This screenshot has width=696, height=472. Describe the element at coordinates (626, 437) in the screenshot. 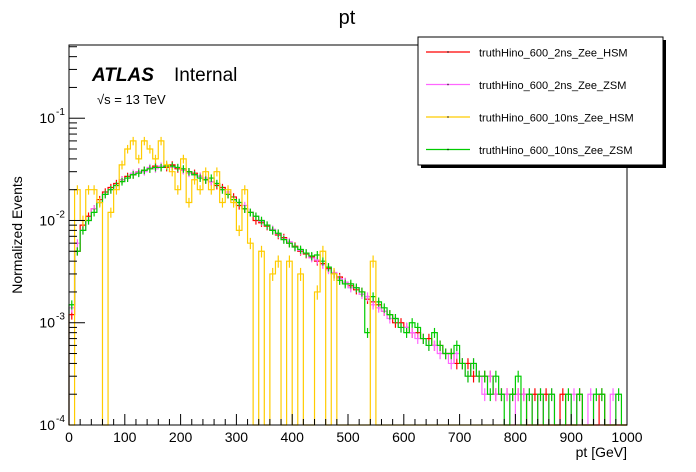

I see `x-tick-label: 1000` at that location.